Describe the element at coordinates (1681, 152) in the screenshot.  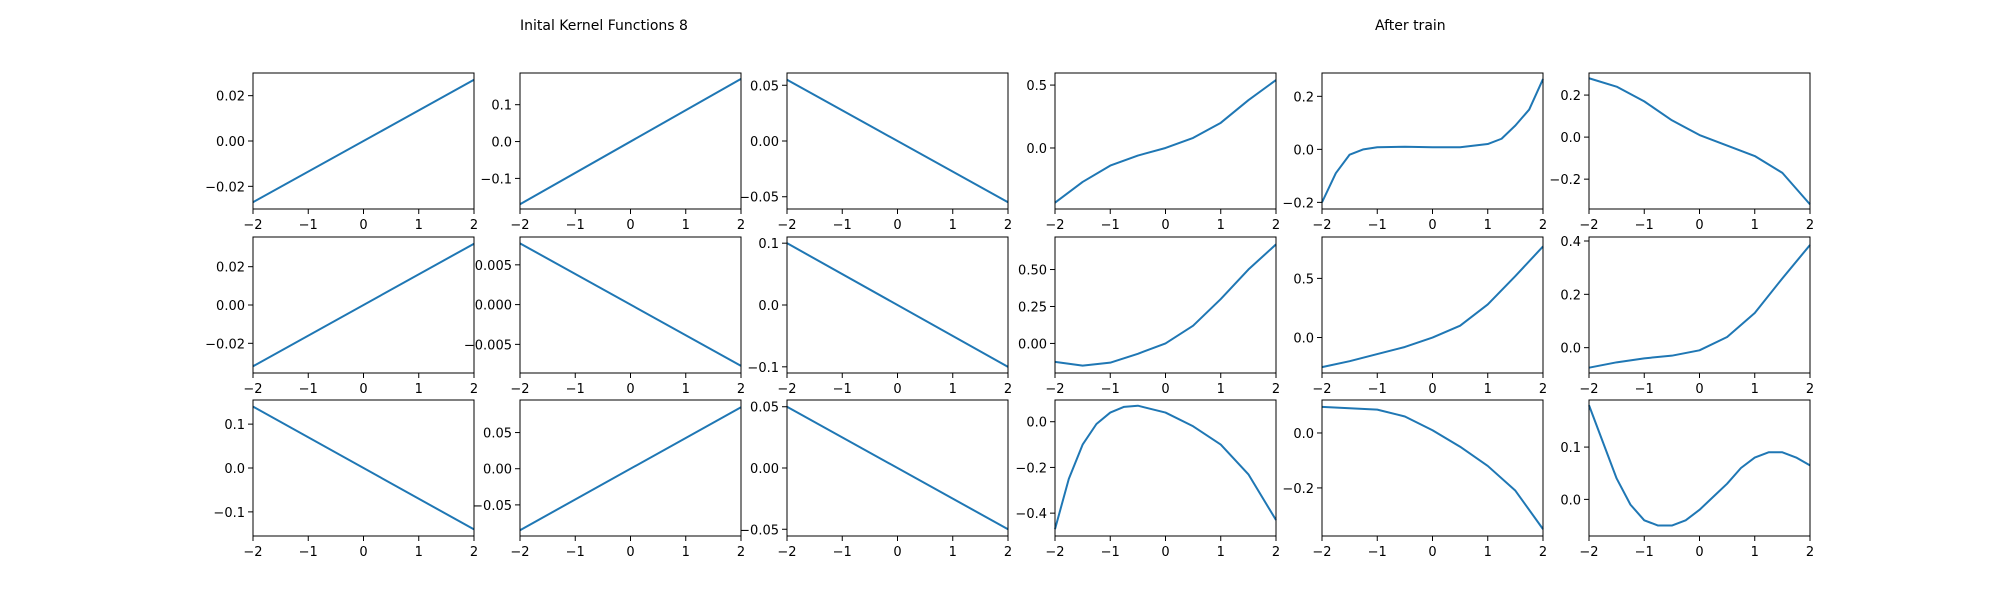
I see `subplot-r1c6: −2 −1 0 1 2 −0.2 0.0 0.2` at that location.